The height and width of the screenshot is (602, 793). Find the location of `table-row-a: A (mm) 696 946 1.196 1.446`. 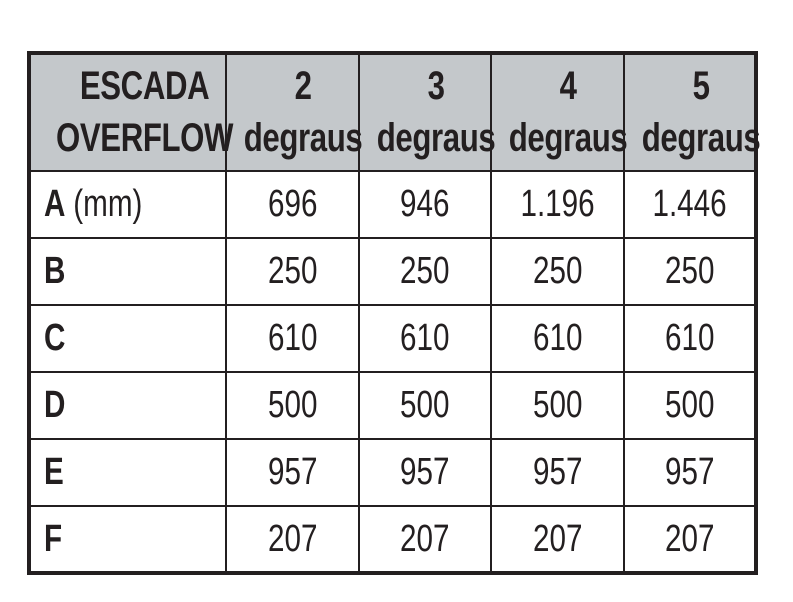

table-row-a: A (mm) 696 946 1.196 1.446 is located at coordinates (392, 204).